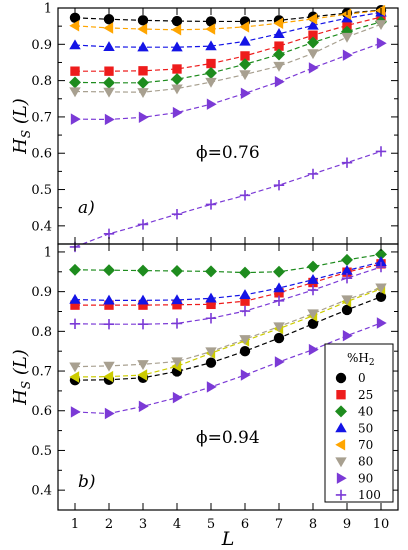 The image size is (408, 550). I want to click on panel-a-series-40-line, so click(228, 52).